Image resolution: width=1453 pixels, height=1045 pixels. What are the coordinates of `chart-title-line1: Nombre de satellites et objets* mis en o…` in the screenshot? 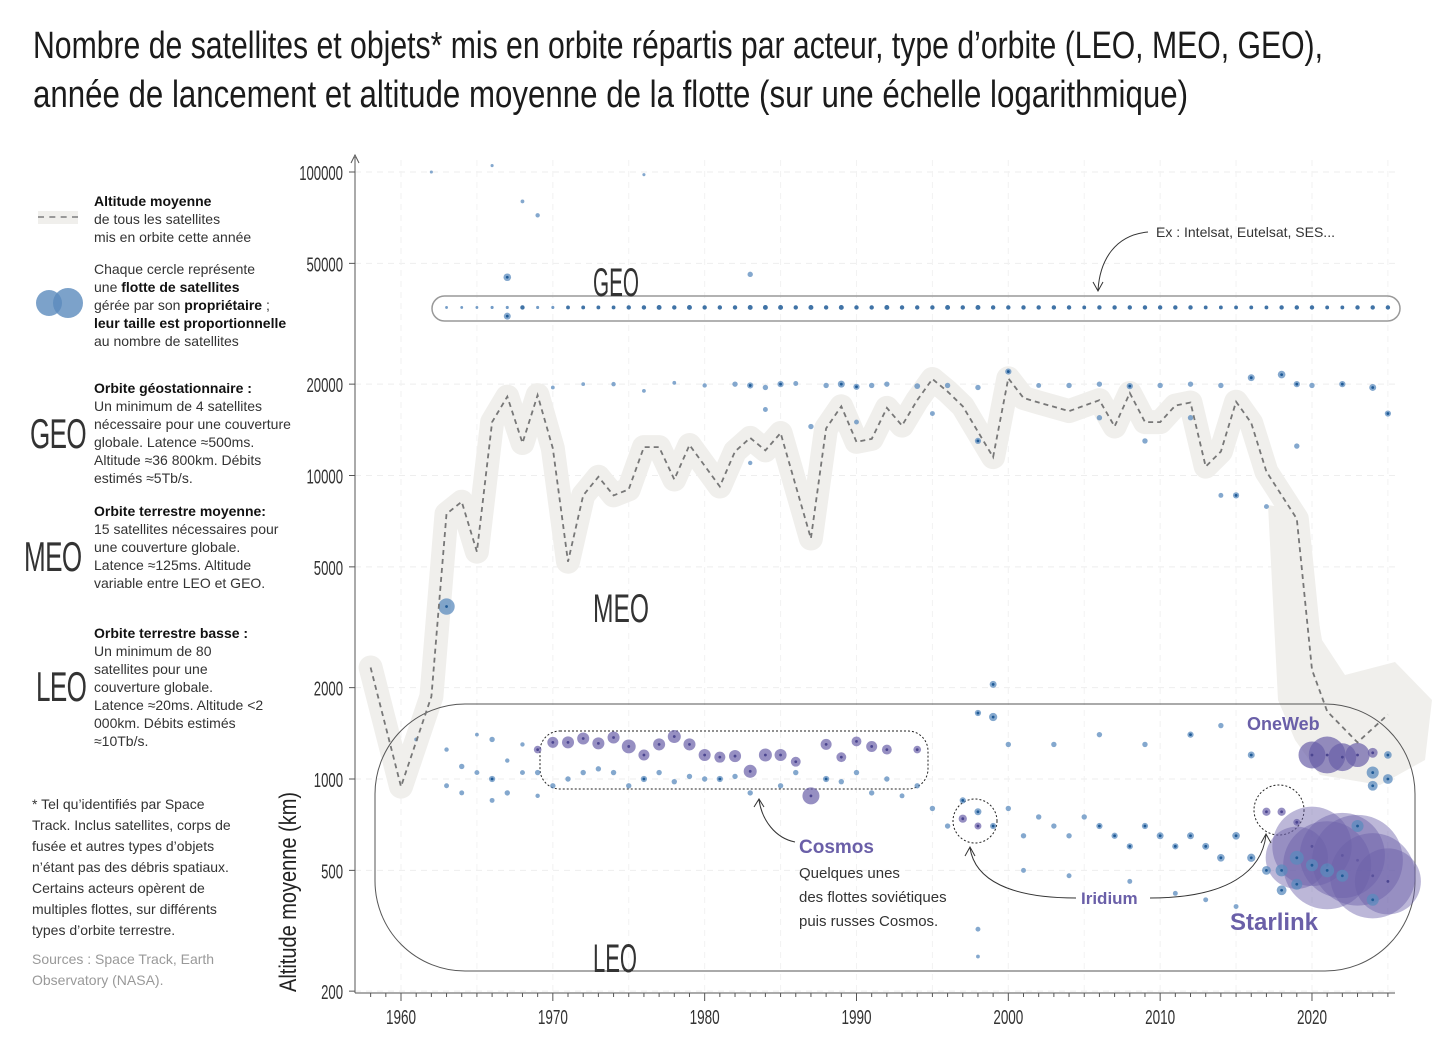 It's located at (678, 46).